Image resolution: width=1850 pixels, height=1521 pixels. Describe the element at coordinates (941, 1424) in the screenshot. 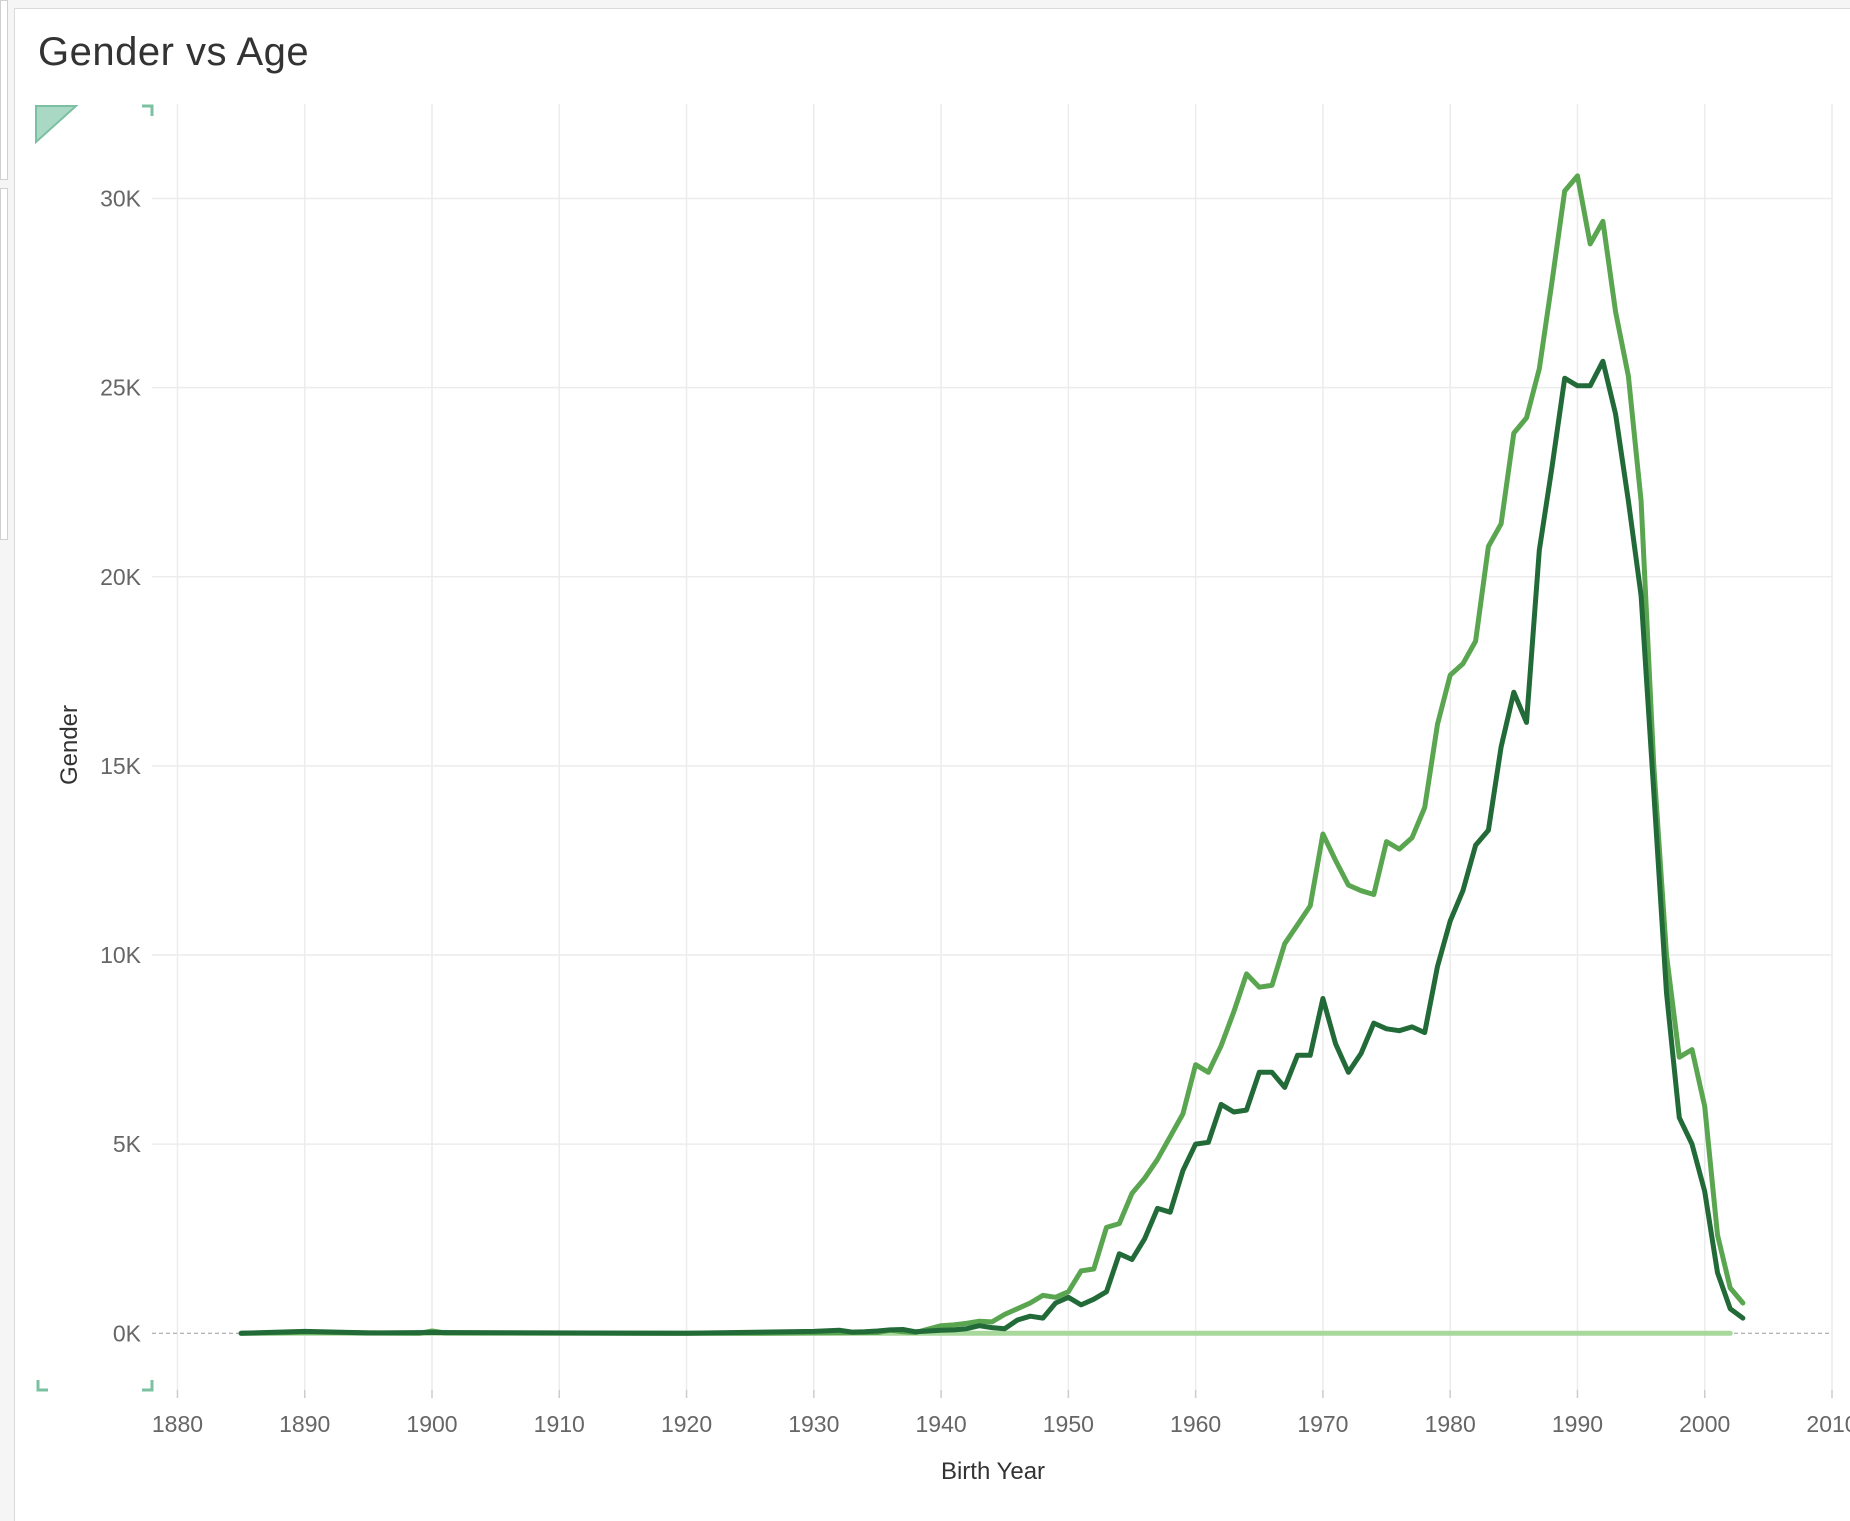

I see `x-tick-label: 1940` at that location.